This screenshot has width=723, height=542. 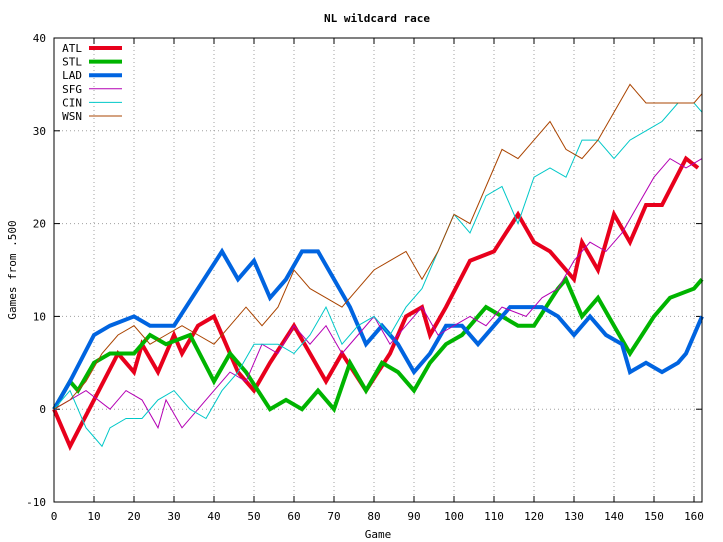 What do you see at coordinates (36, 270) in the screenshot?
I see `y-tick-labels: -10 0 10 20 30 40` at bounding box center [36, 270].